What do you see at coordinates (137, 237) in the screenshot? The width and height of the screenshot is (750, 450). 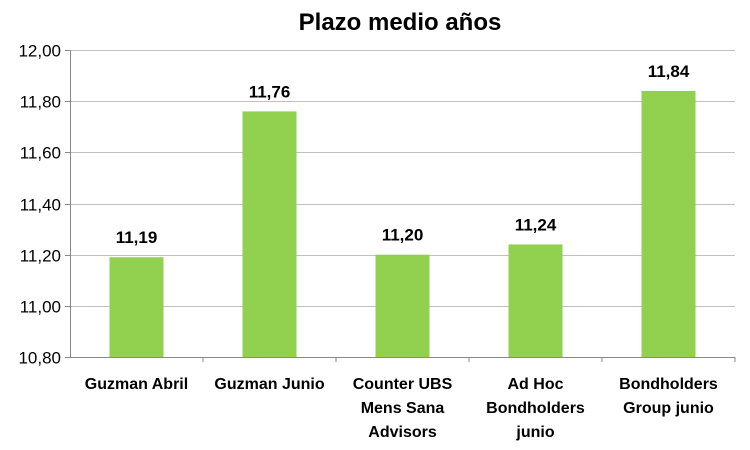 I see `data-label: 11,19` at bounding box center [137, 237].